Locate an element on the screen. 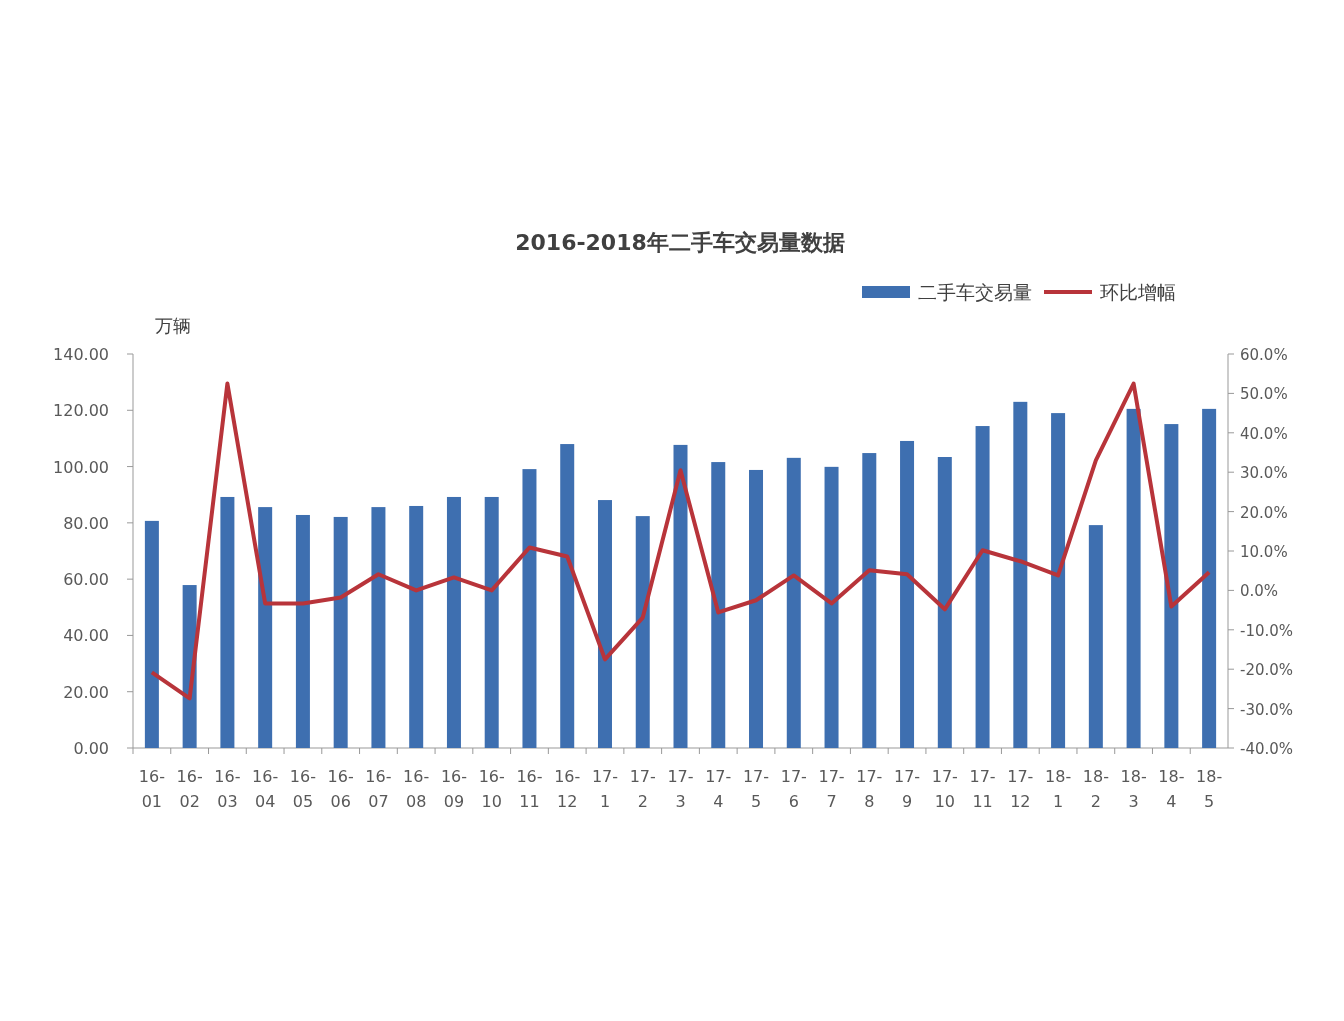  x-tick-label: 18-5 is located at coordinates (1209, 789).